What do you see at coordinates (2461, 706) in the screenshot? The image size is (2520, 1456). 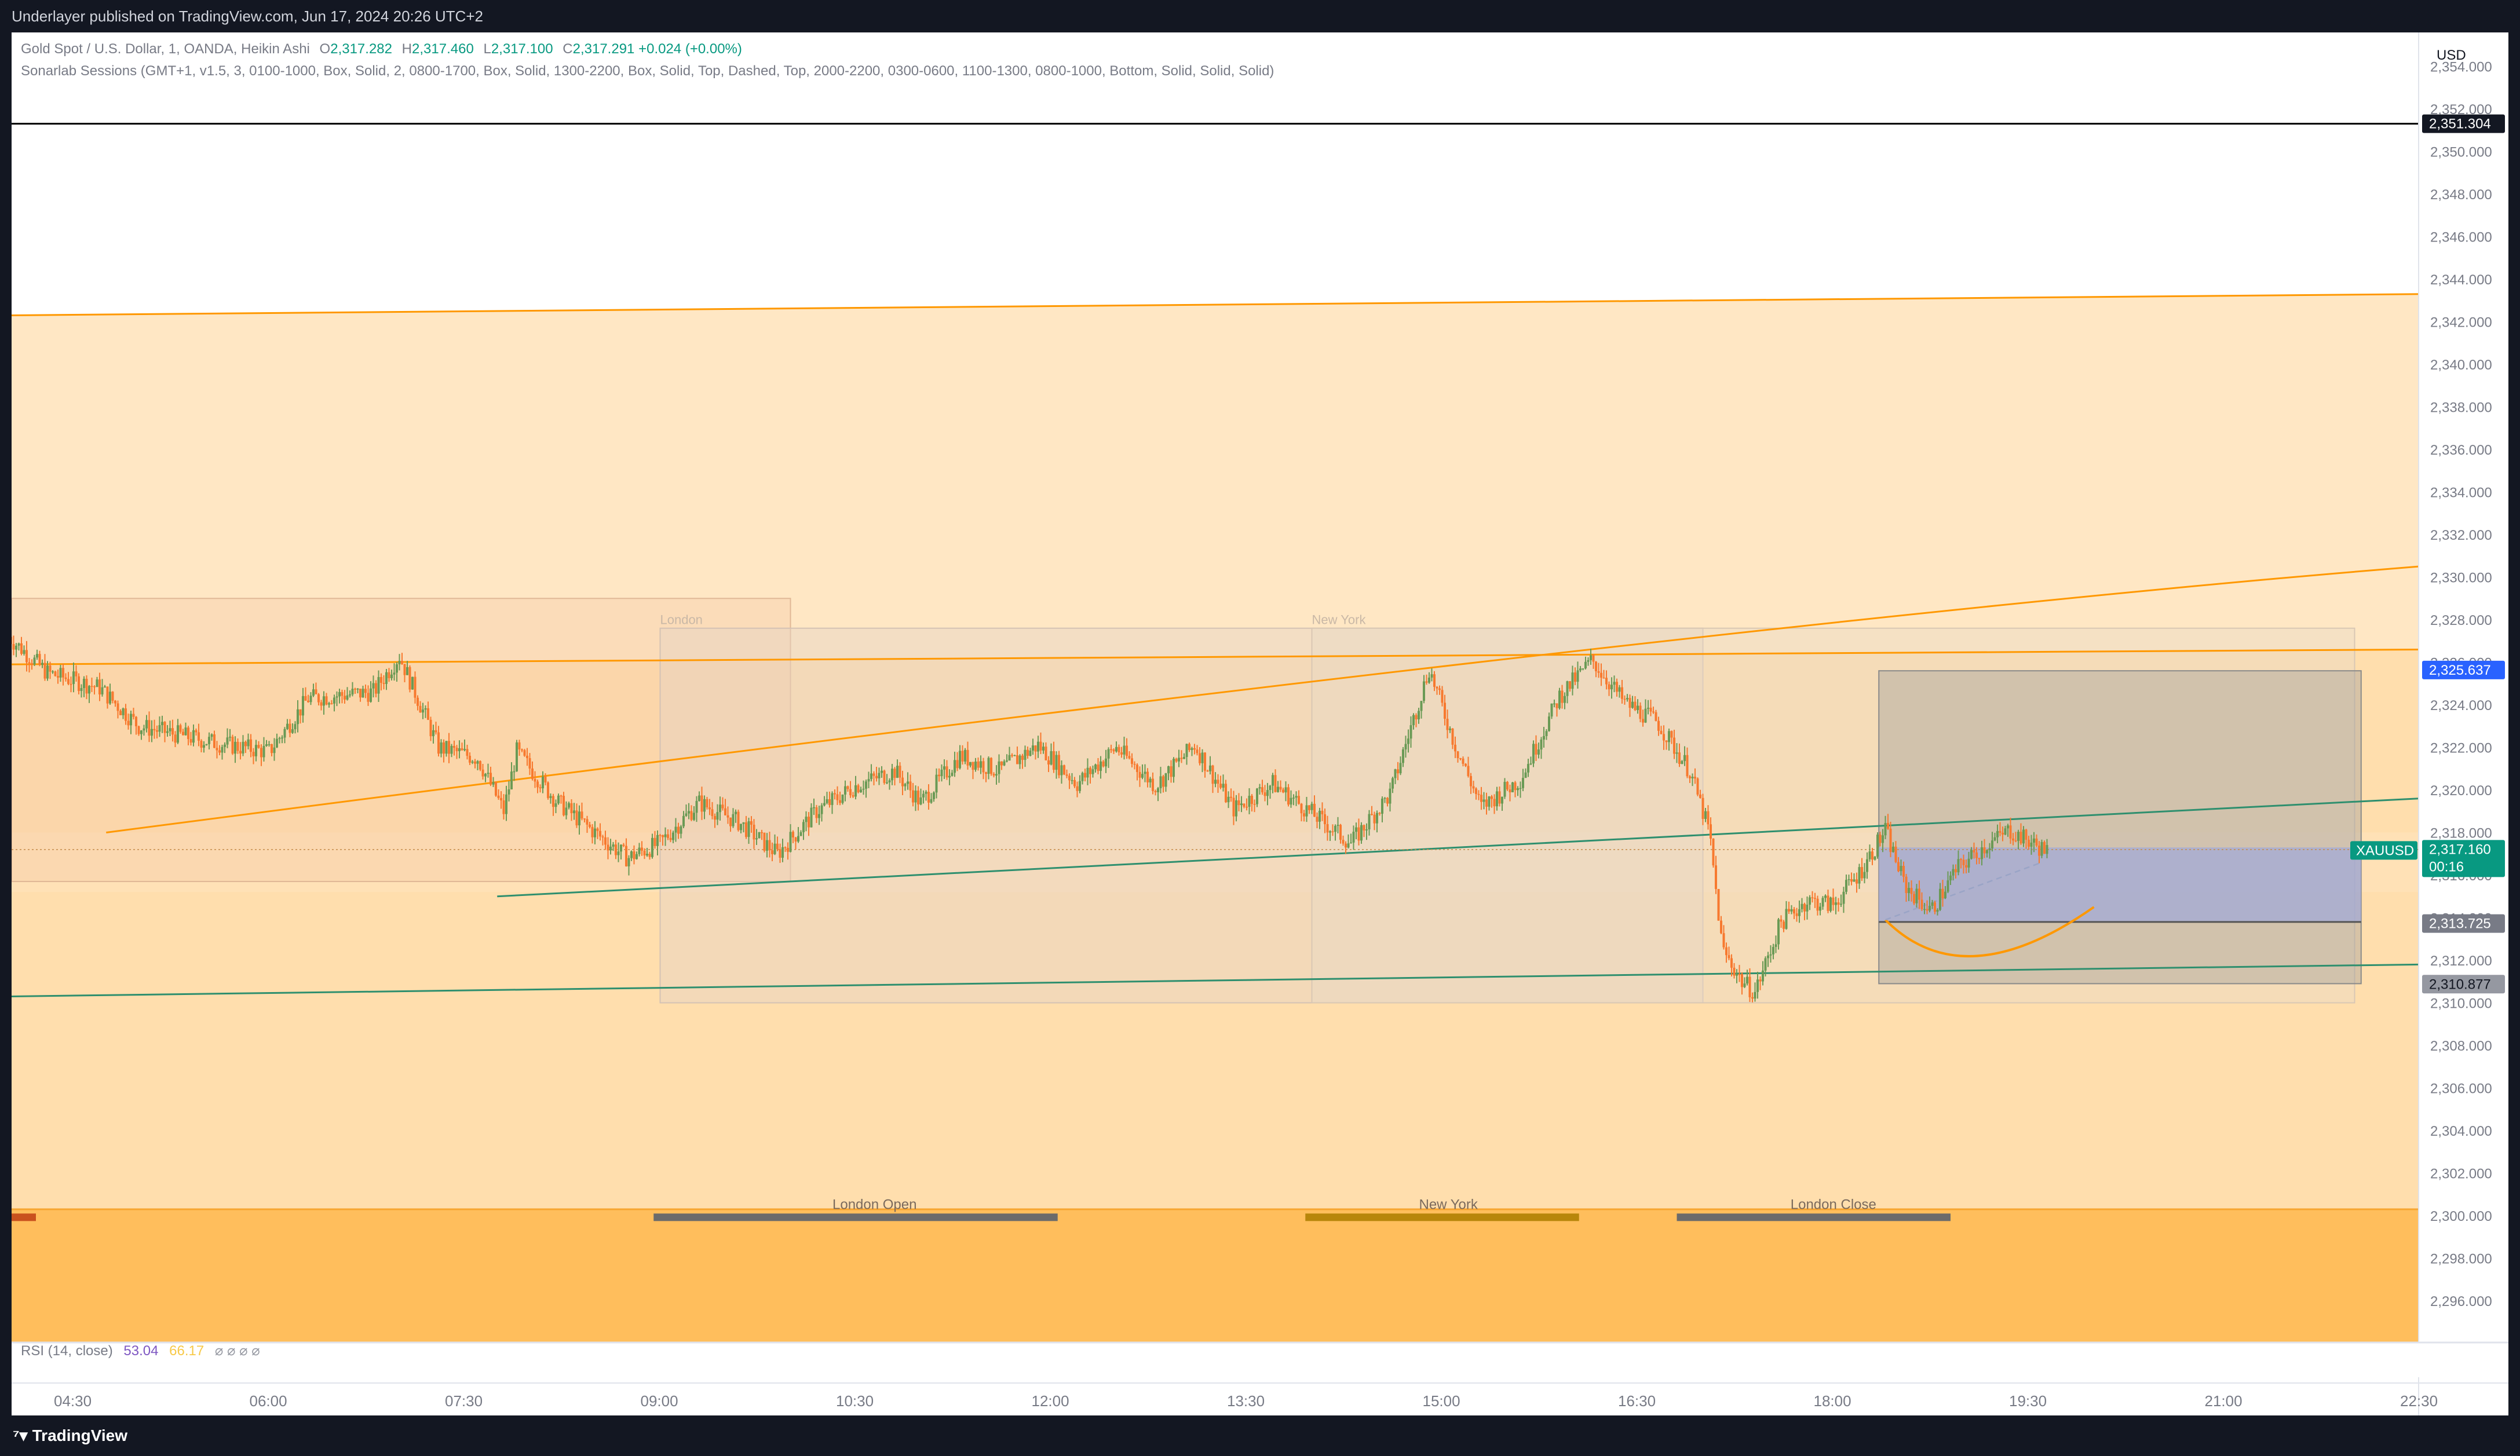 I see `price-tick-label: 2,324.000` at bounding box center [2461, 706].